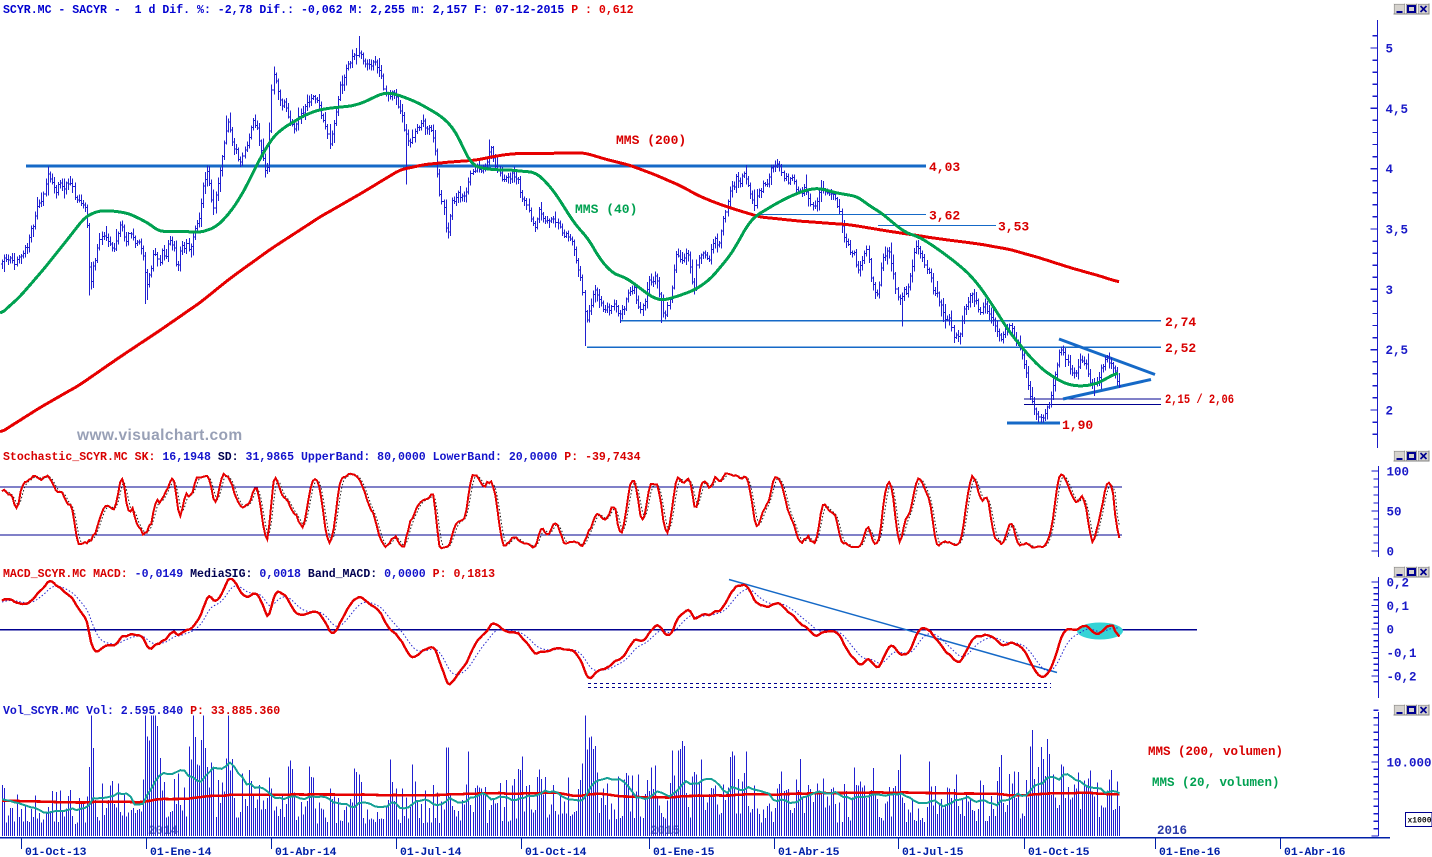 The height and width of the screenshot is (857, 1432). Describe the element at coordinates (1397, 110) in the screenshot. I see `svg-text: 4,5` at that location.